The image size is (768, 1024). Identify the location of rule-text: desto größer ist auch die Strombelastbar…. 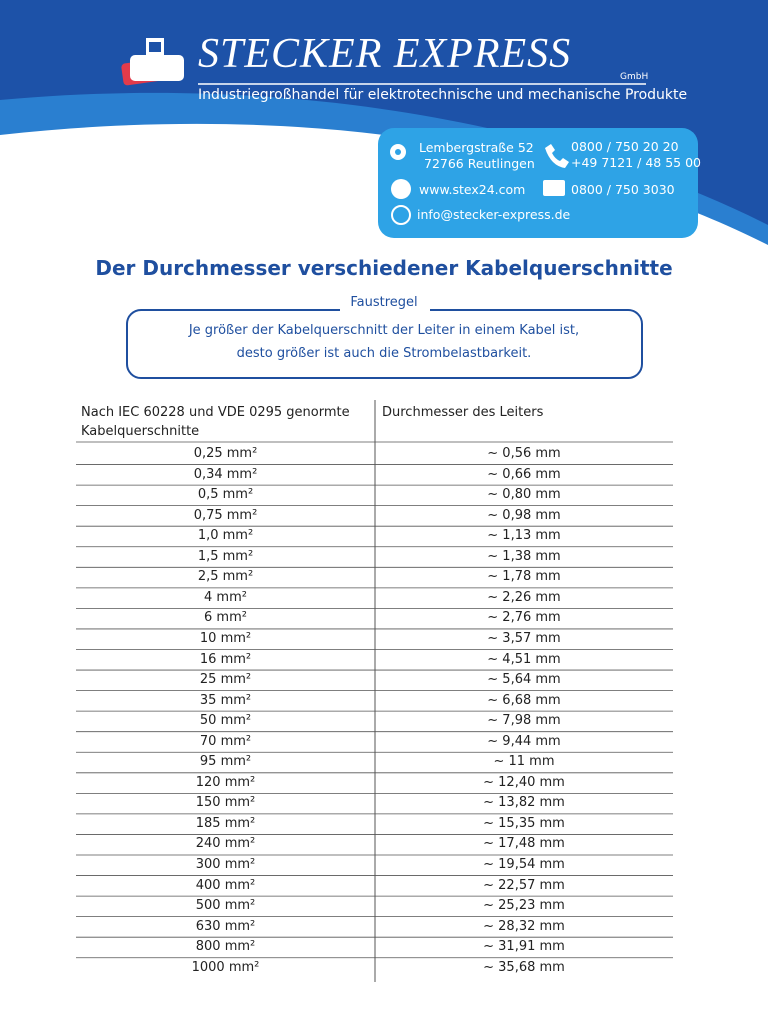
(384, 353).